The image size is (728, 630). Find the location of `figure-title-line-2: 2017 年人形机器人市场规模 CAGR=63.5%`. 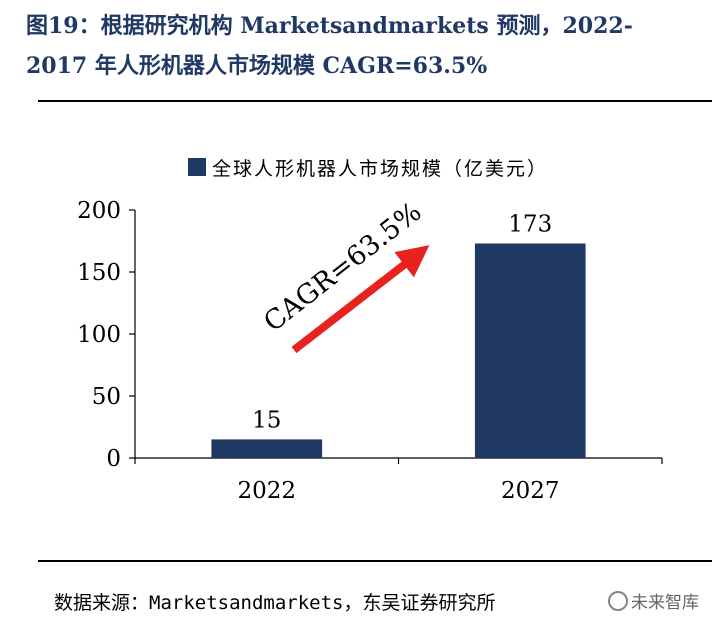

figure-title-line-2: 2017 年人形机器人市场规模 CAGR=63.5% is located at coordinates (257, 66).